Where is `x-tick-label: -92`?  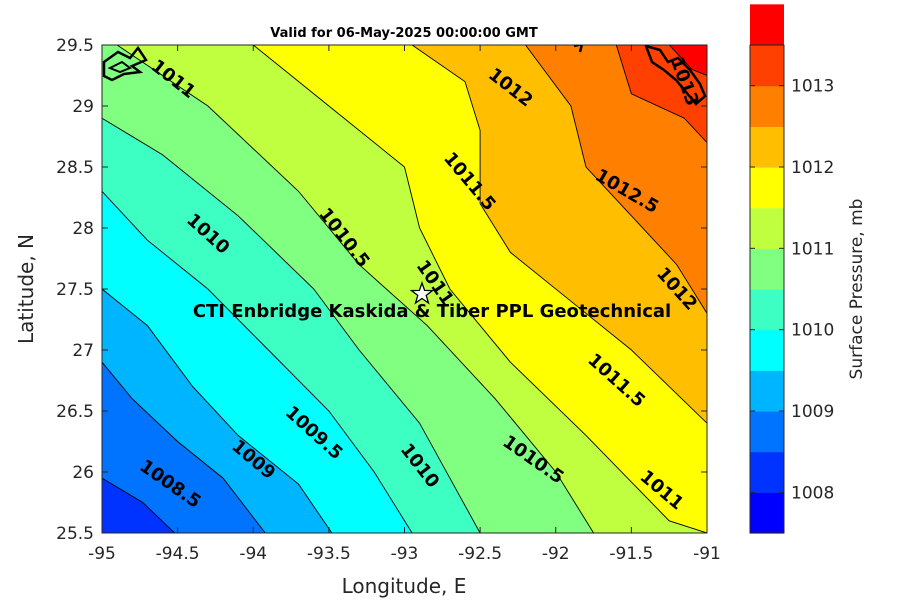
x-tick-label: -92 is located at coordinates (556, 554).